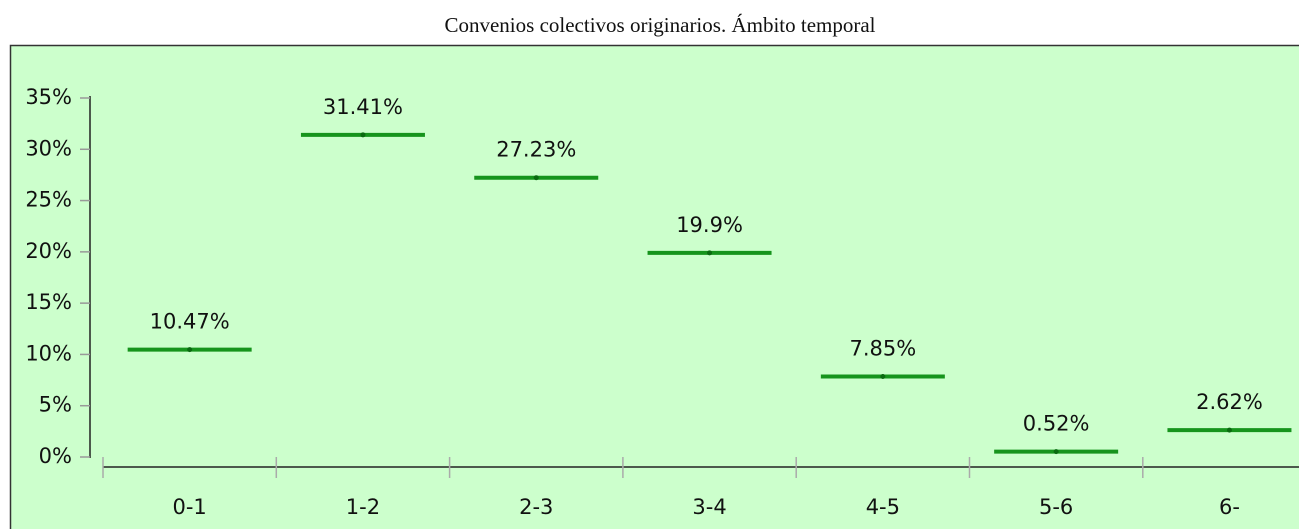 The image size is (1299, 529). Describe the element at coordinates (189, 507) in the screenshot. I see `x-tick-label: 0-1` at that location.